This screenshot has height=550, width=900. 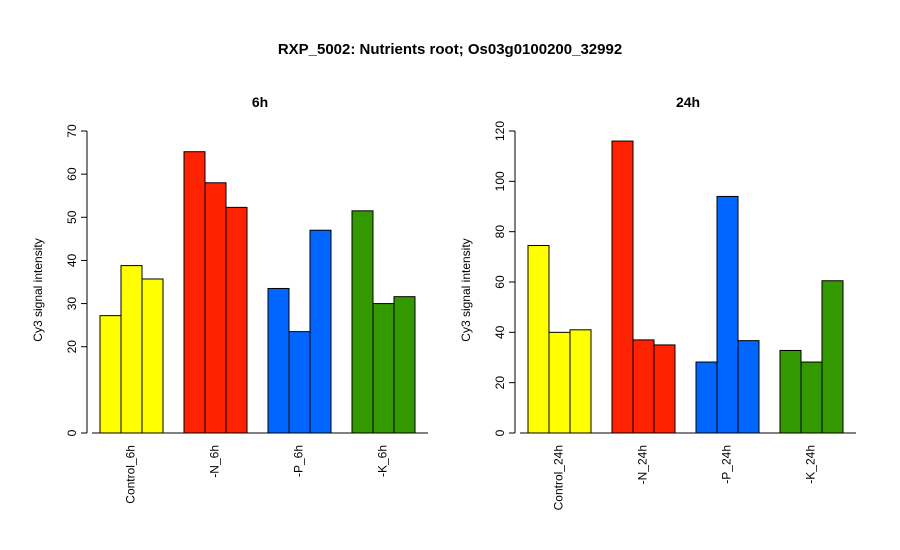 What do you see at coordinates (260, 102) in the screenshot?
I see `panel-title: 6h` at bounding box center [260, 102].